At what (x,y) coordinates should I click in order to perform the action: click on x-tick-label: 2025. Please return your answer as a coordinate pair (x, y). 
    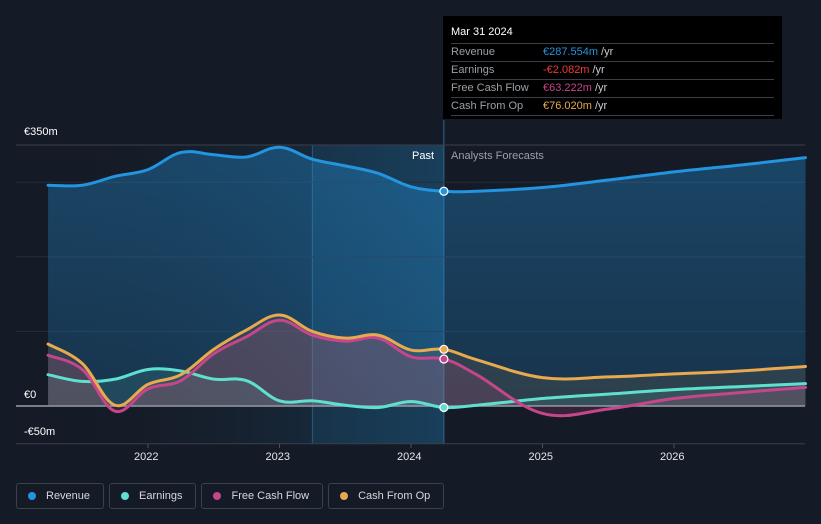
    Looking at the image, I should click on (540, 457).